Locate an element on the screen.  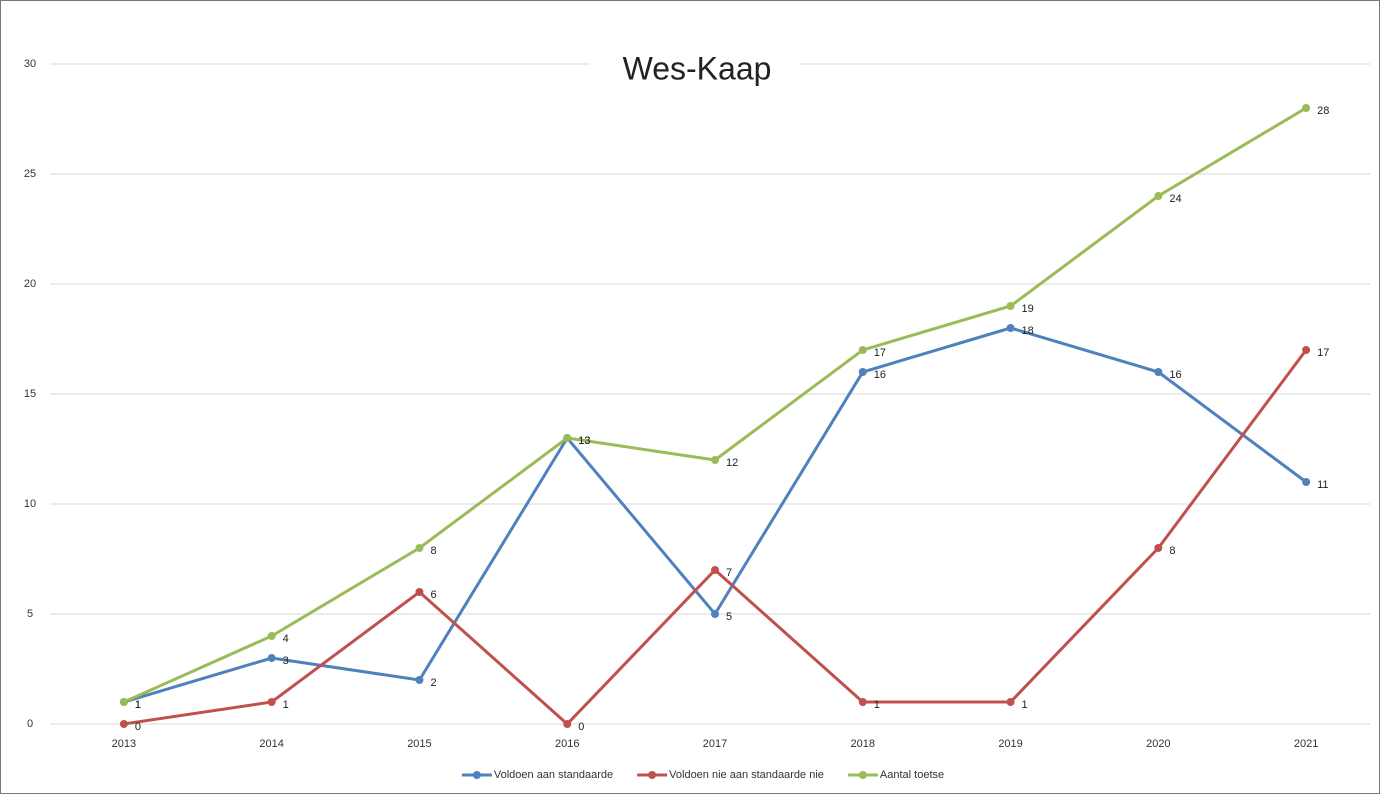
y-tick-label: 10 is located at coordinates (30, 504).